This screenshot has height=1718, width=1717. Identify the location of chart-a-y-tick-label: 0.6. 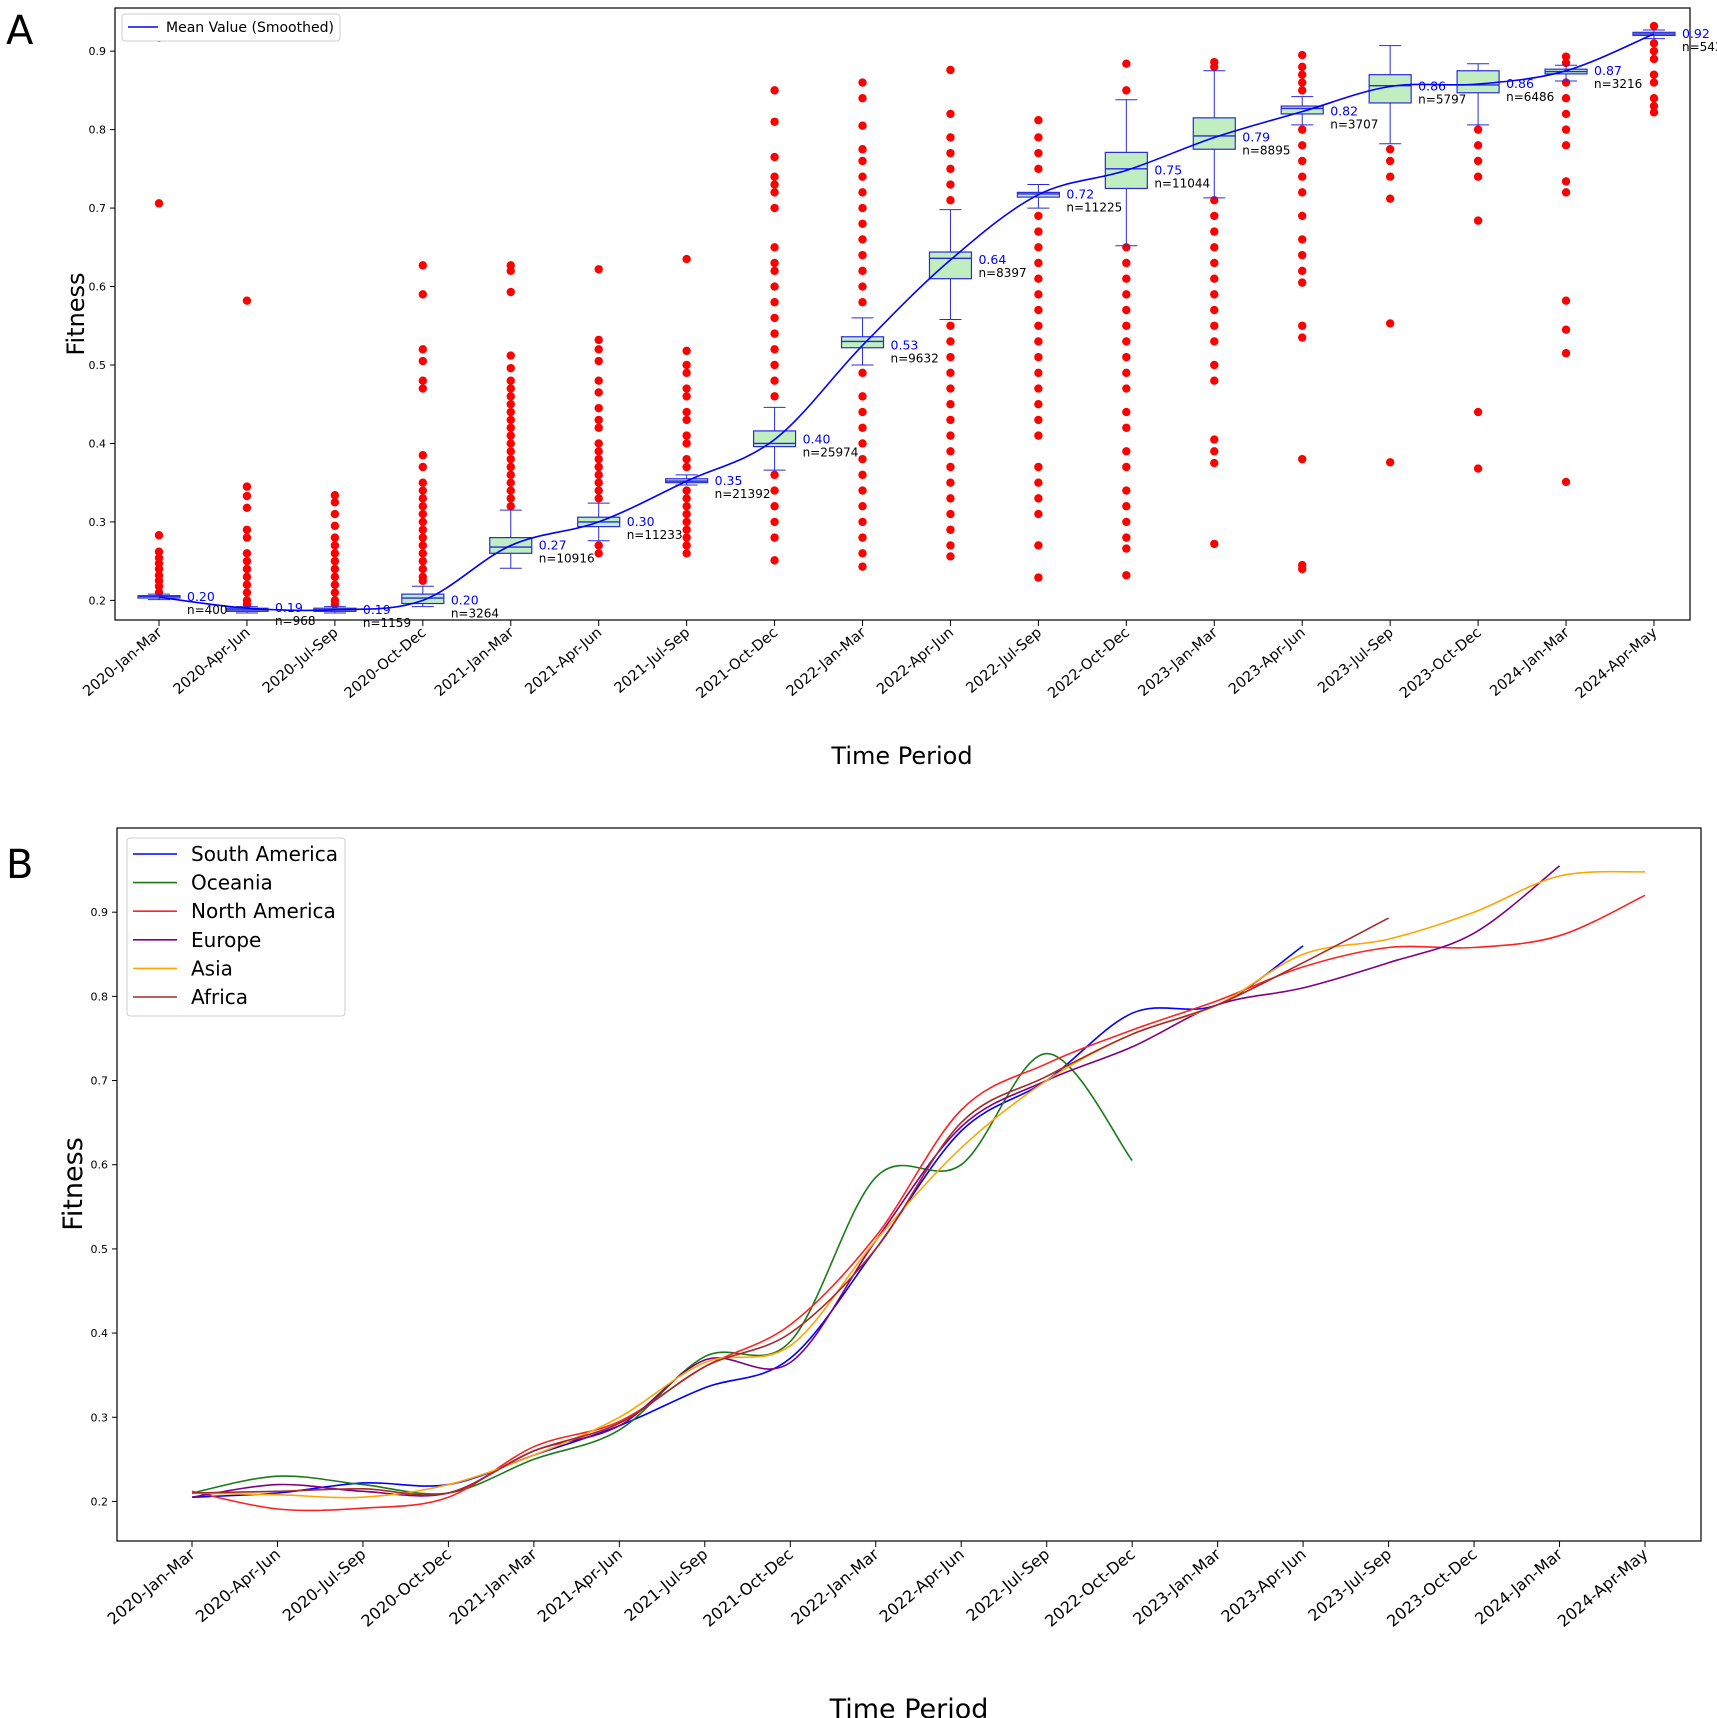
(98, 287).